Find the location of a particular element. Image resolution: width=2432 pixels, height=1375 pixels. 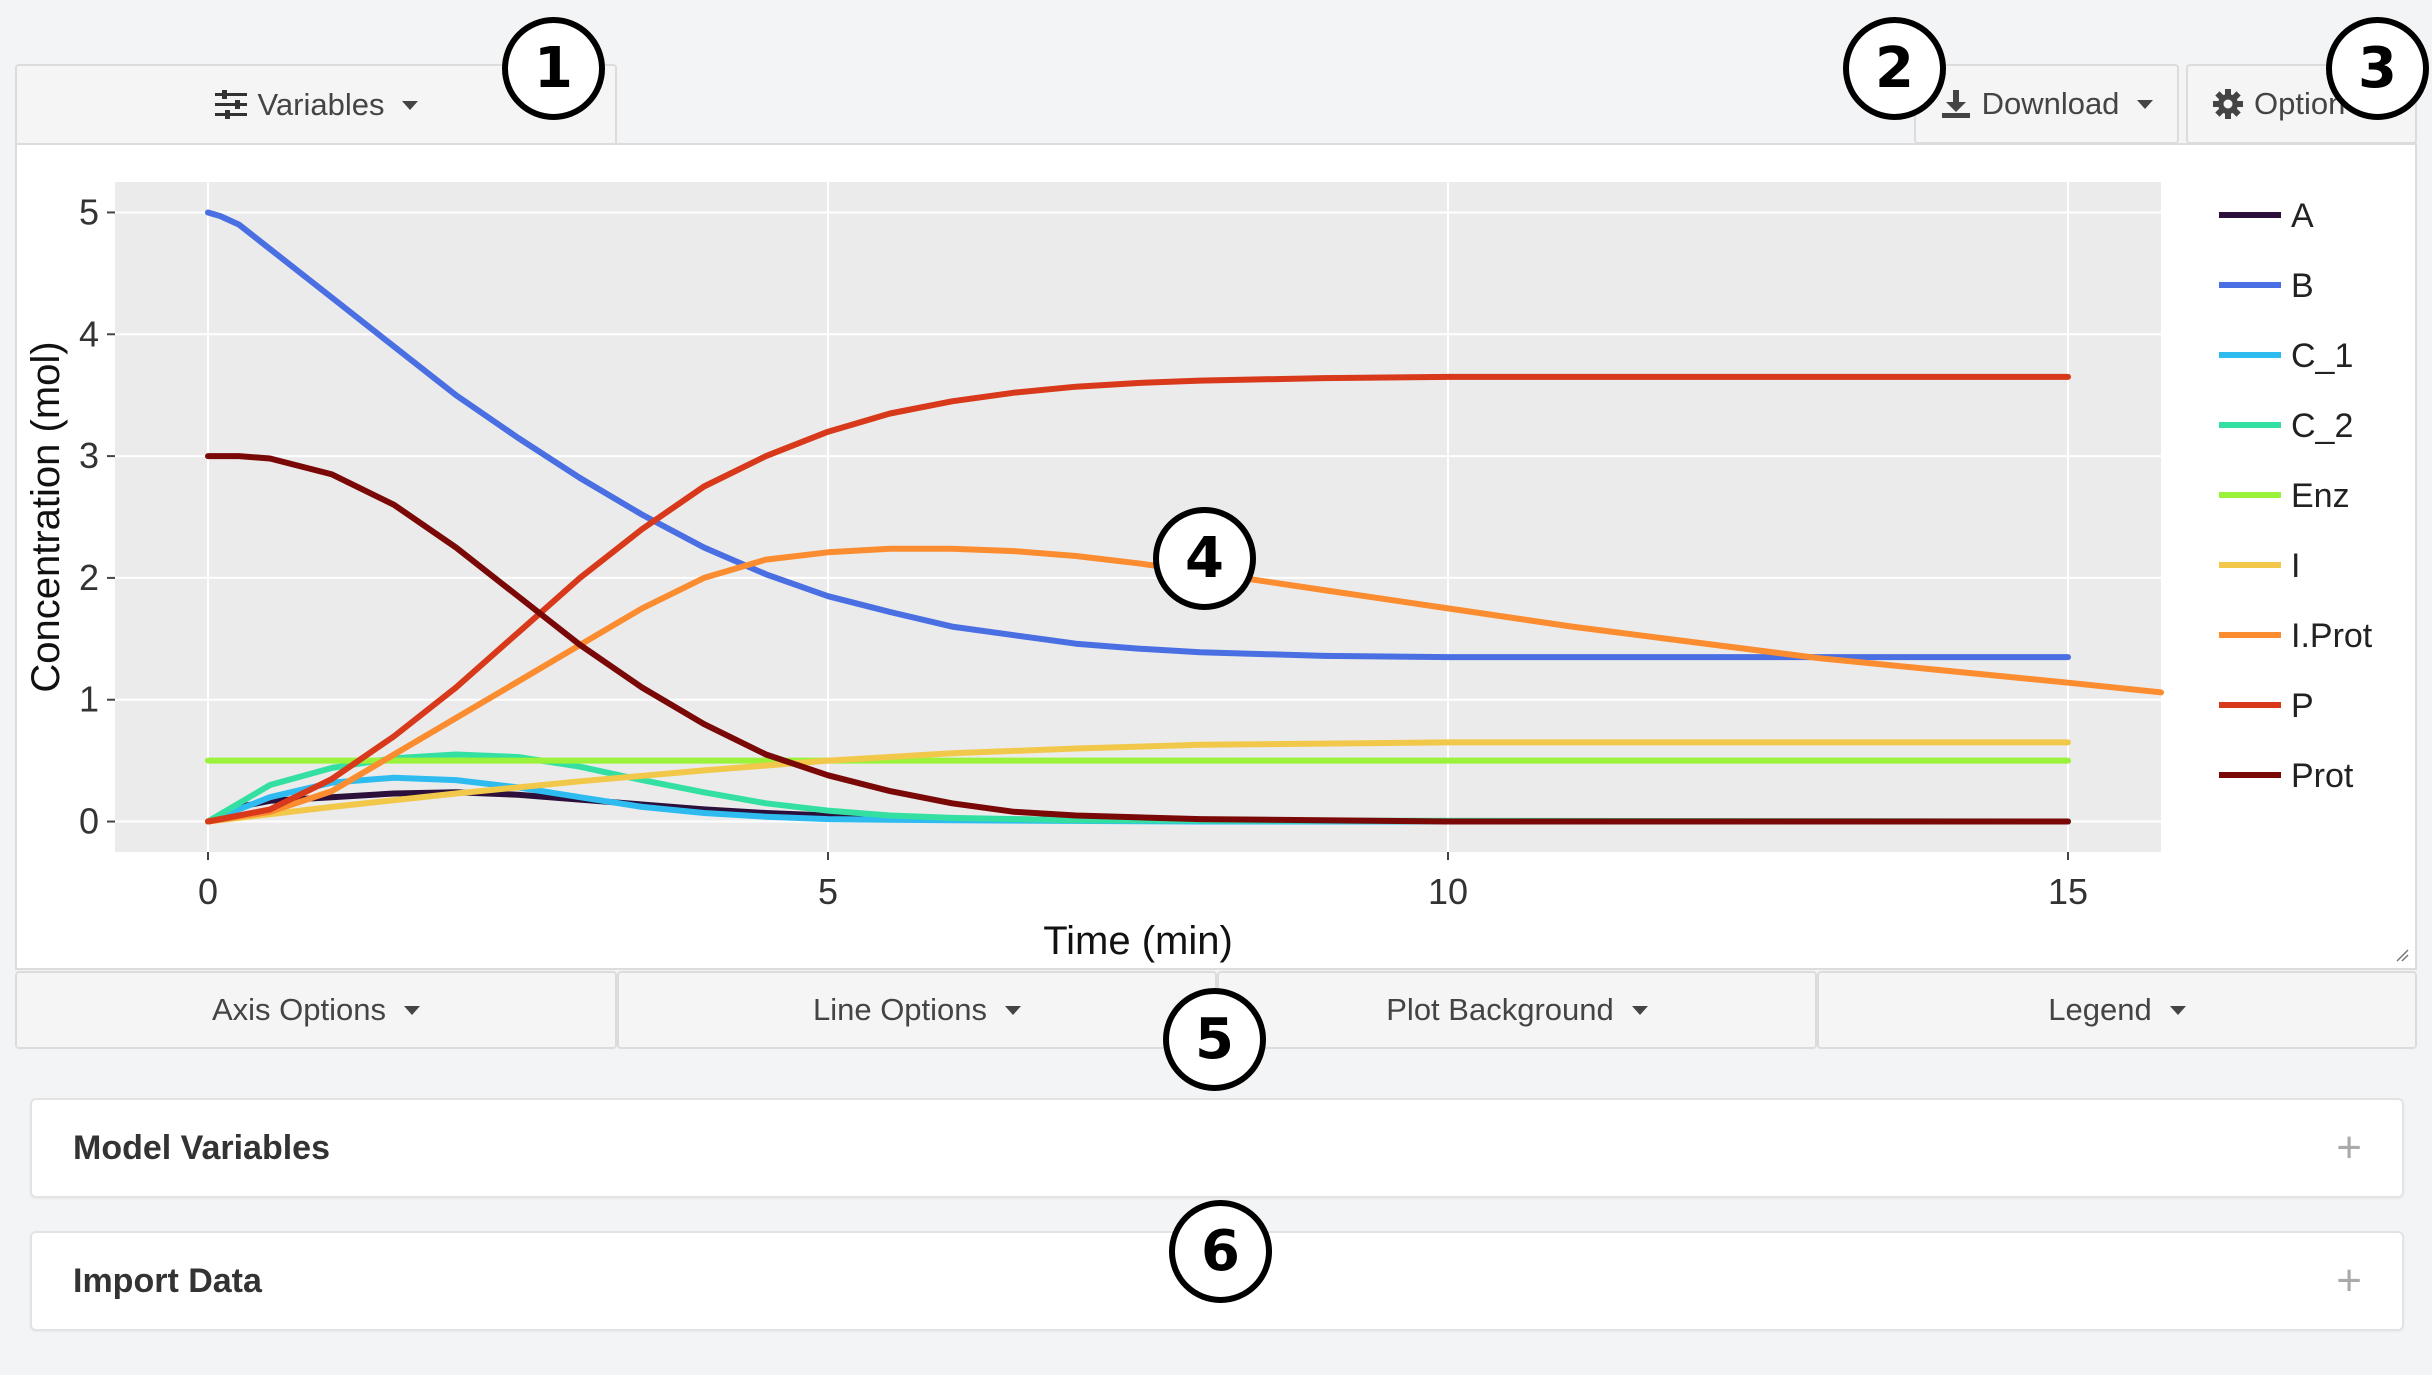

y-tick-label: 3 is located at coordinates (89, 455).